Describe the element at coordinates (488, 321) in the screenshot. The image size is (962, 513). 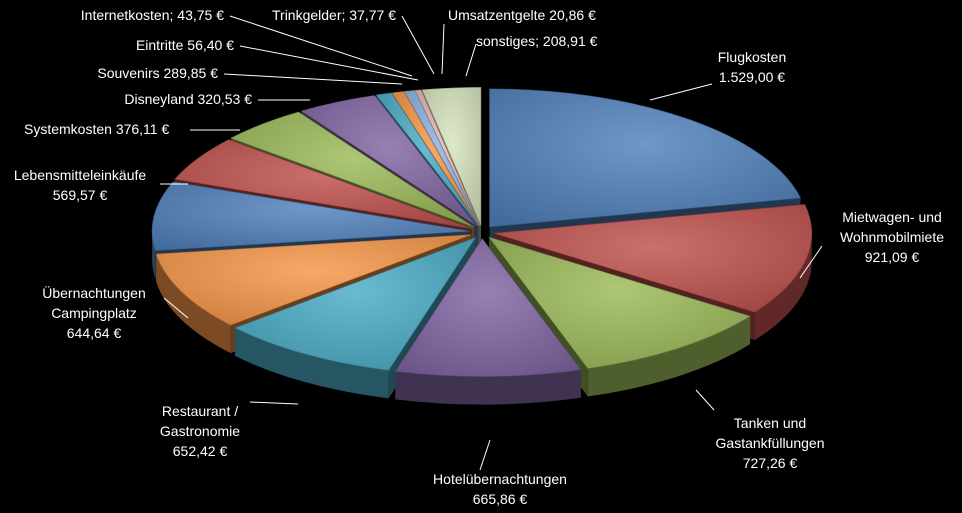
I see `pie-slice-hotelubernachtungen` at that location.